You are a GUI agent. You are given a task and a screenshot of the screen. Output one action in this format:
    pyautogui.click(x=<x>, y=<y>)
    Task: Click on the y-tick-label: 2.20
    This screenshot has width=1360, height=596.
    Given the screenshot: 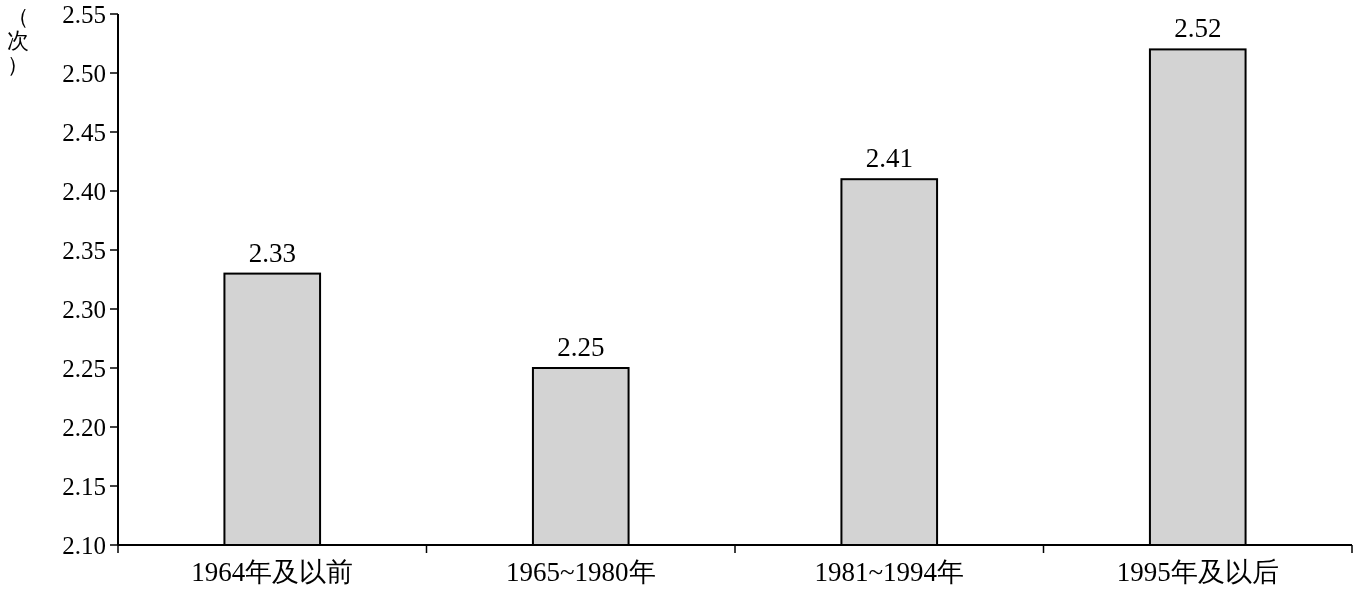 What is the action you would take?
    pyautogui.click(x=84, y=427)
    